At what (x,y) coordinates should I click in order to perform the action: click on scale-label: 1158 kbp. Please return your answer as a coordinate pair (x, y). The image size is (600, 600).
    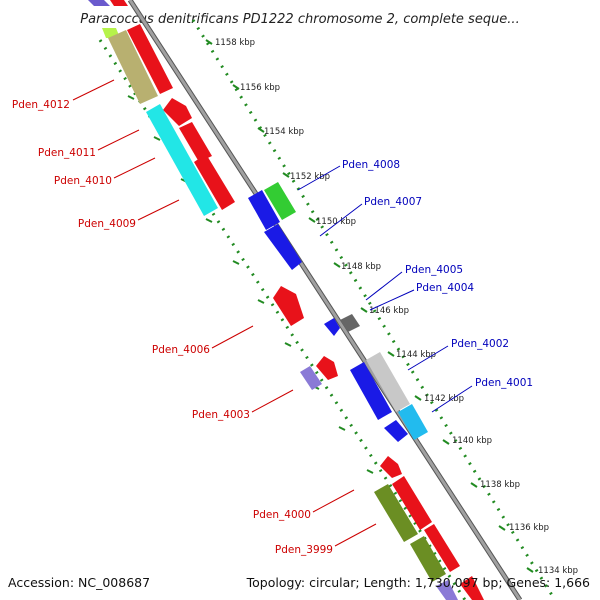
    Looking at the image, I should click on (235, 43).